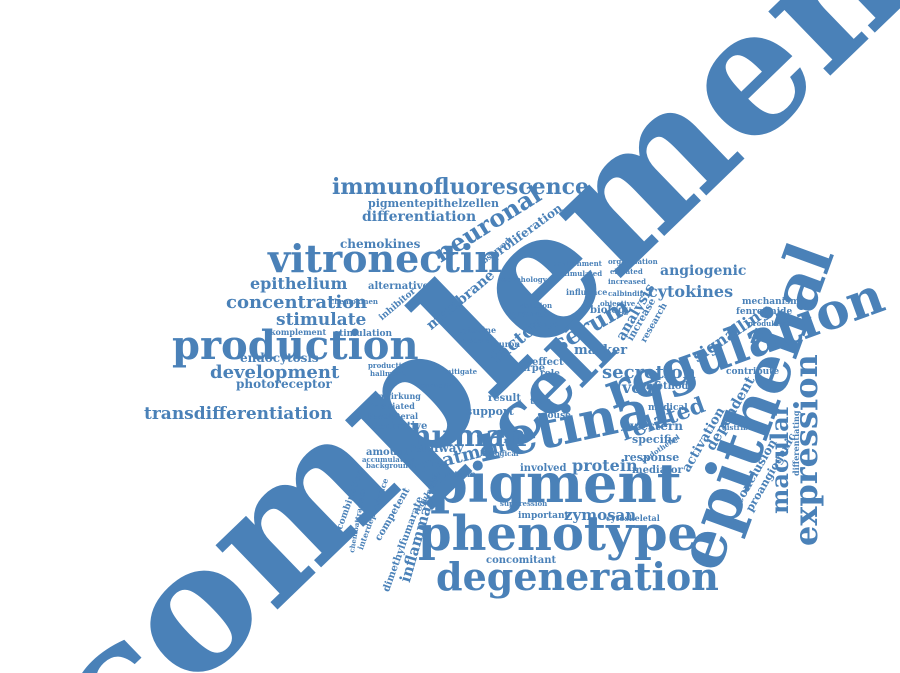 This screenshot has width=900, height=673. Describe the element at coordinates (652, 457) in the screenshot. I see `word-response: response` at that location.